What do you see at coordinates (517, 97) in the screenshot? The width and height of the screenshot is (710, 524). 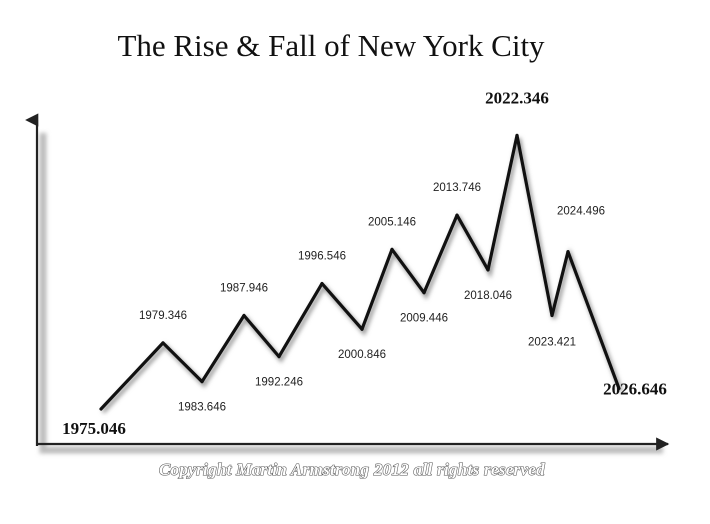 I see `point-label: 2022.346` at bounding box center [517, 97].